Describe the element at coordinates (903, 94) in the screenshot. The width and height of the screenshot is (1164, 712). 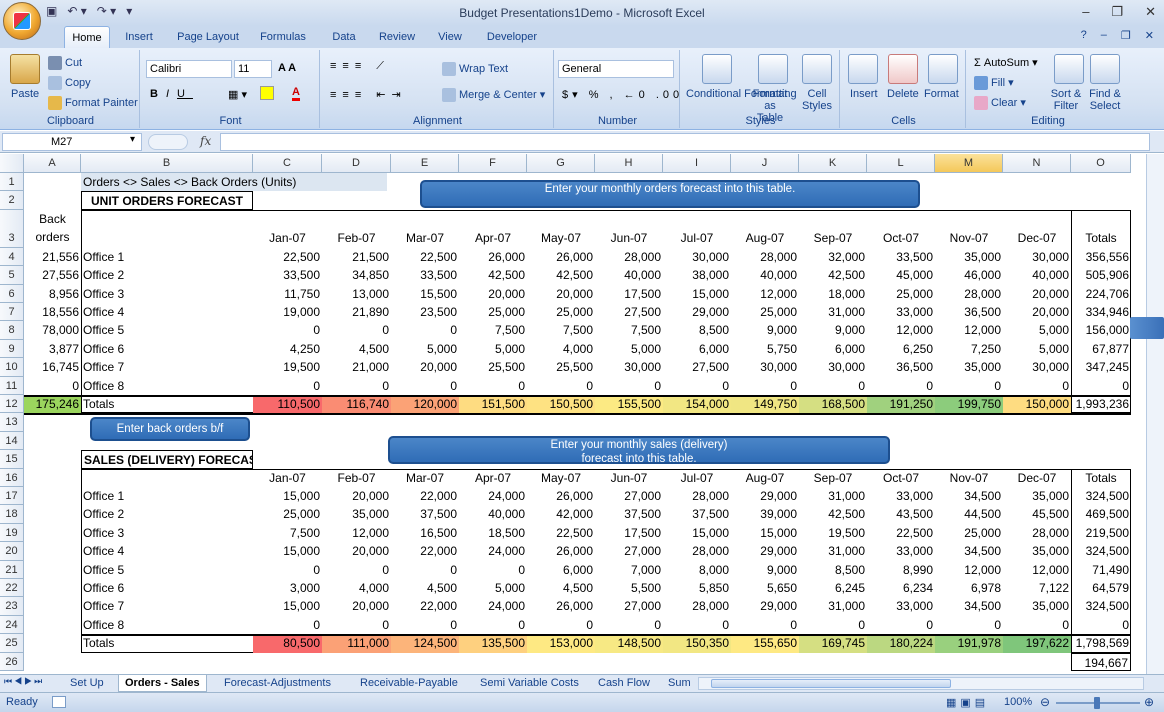
I see `delete-cells-button: Delete` at that location.